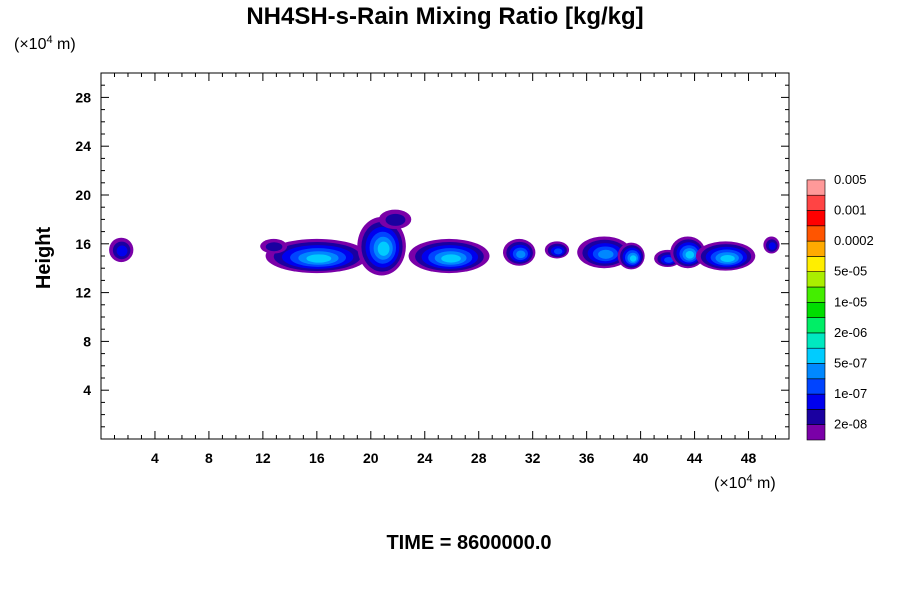 The height and width of the screenshot is (600, 900). Describe the element at coordinates (209, 458) in the screenshot. I see `x-tick-label: 8` at that location.